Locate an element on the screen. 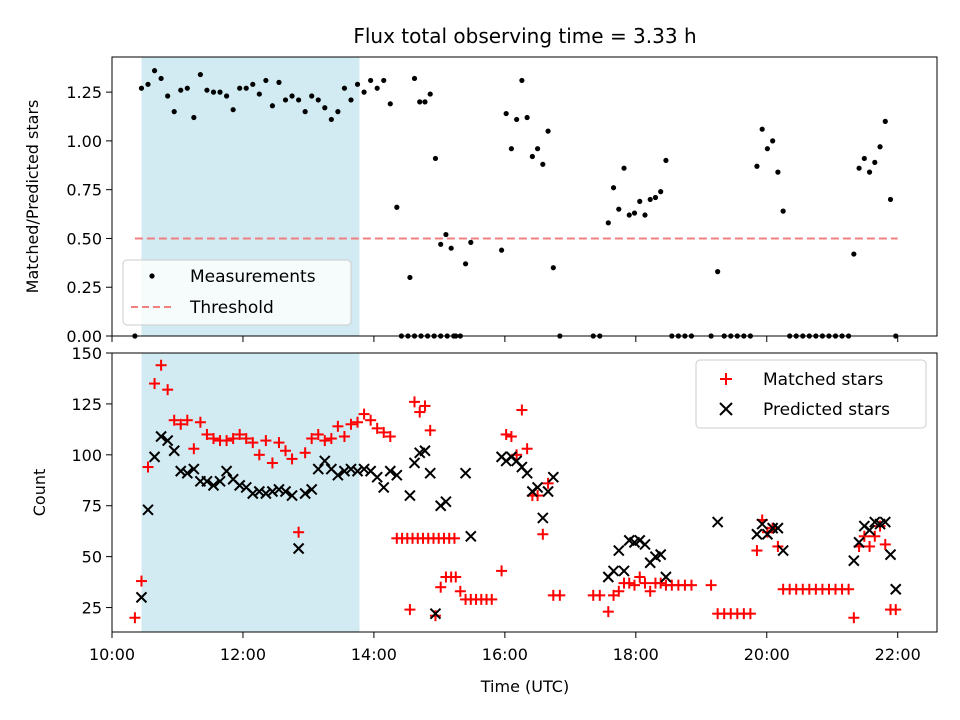  count-y-ticks: 25 50 75 100 125 150 is located at coordinates (91, 481).